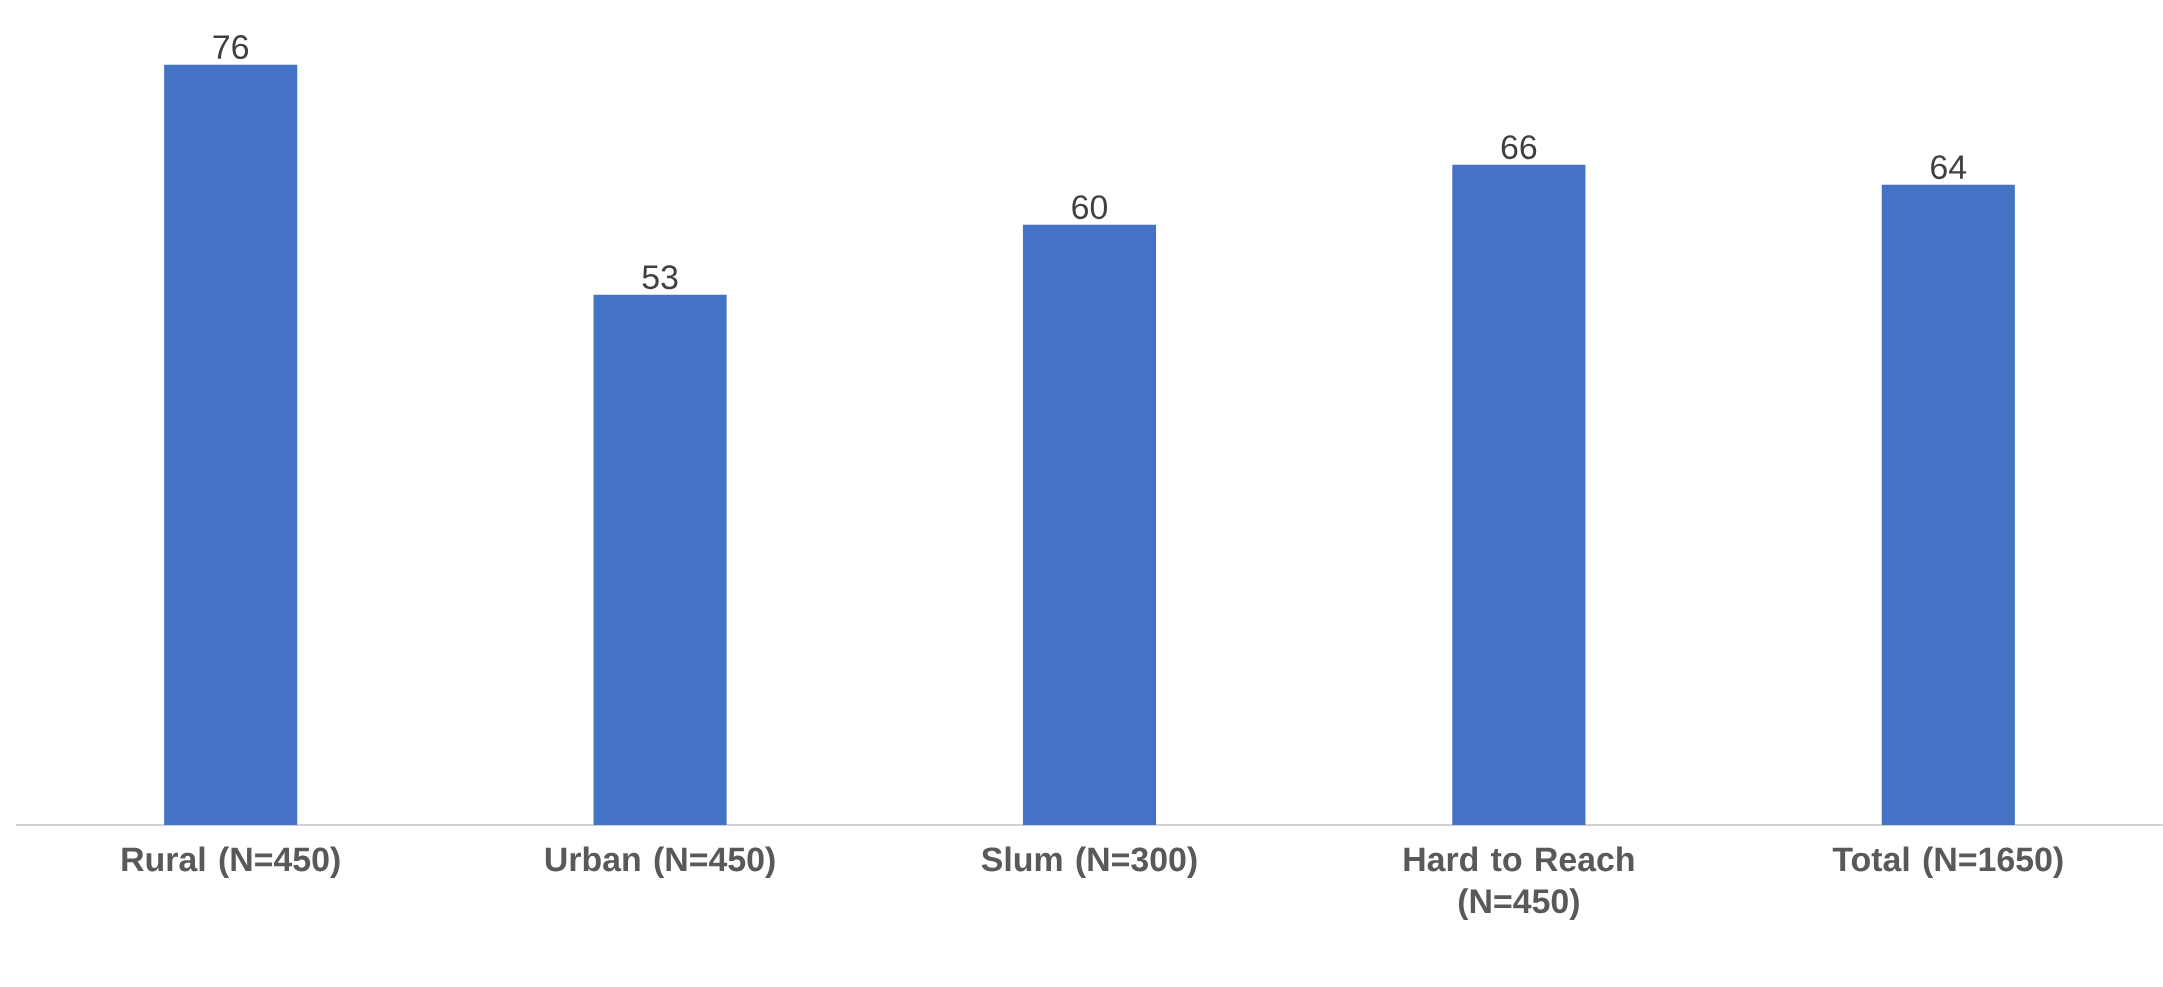 The image size is (2163, 987). What do you see at coordinates (660, 277) in the screenshot?
I see `data-label: 53` at bounding box center [660, 277].